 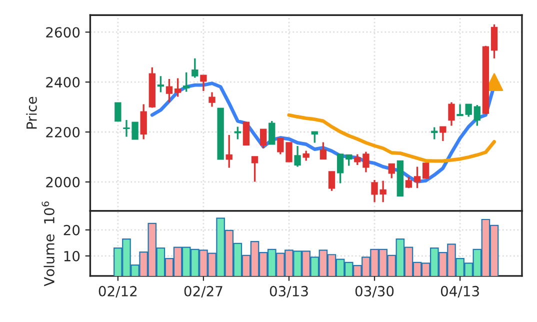 I want to click on x-tick-label: 02/27, so click(x=203, y=292).